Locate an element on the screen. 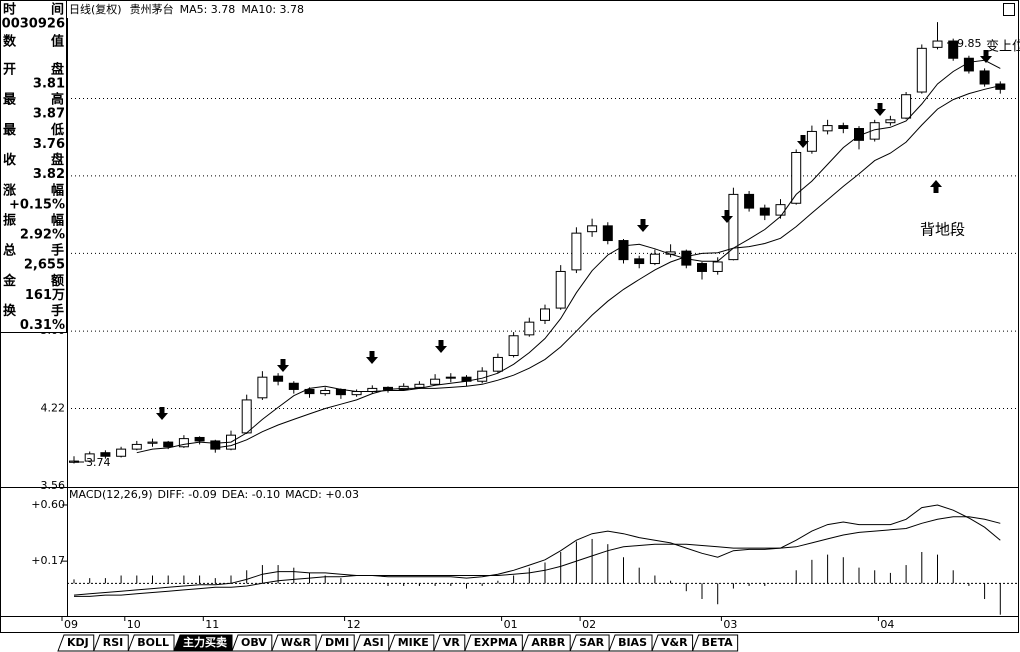  tab: BOLL is located at coordinates (151, 643).